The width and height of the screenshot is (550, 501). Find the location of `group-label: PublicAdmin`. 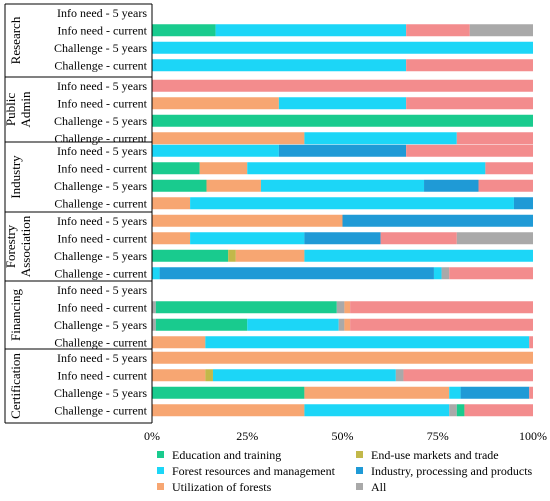

group-label: PublicAdmin is located at coordinates (18, 109).